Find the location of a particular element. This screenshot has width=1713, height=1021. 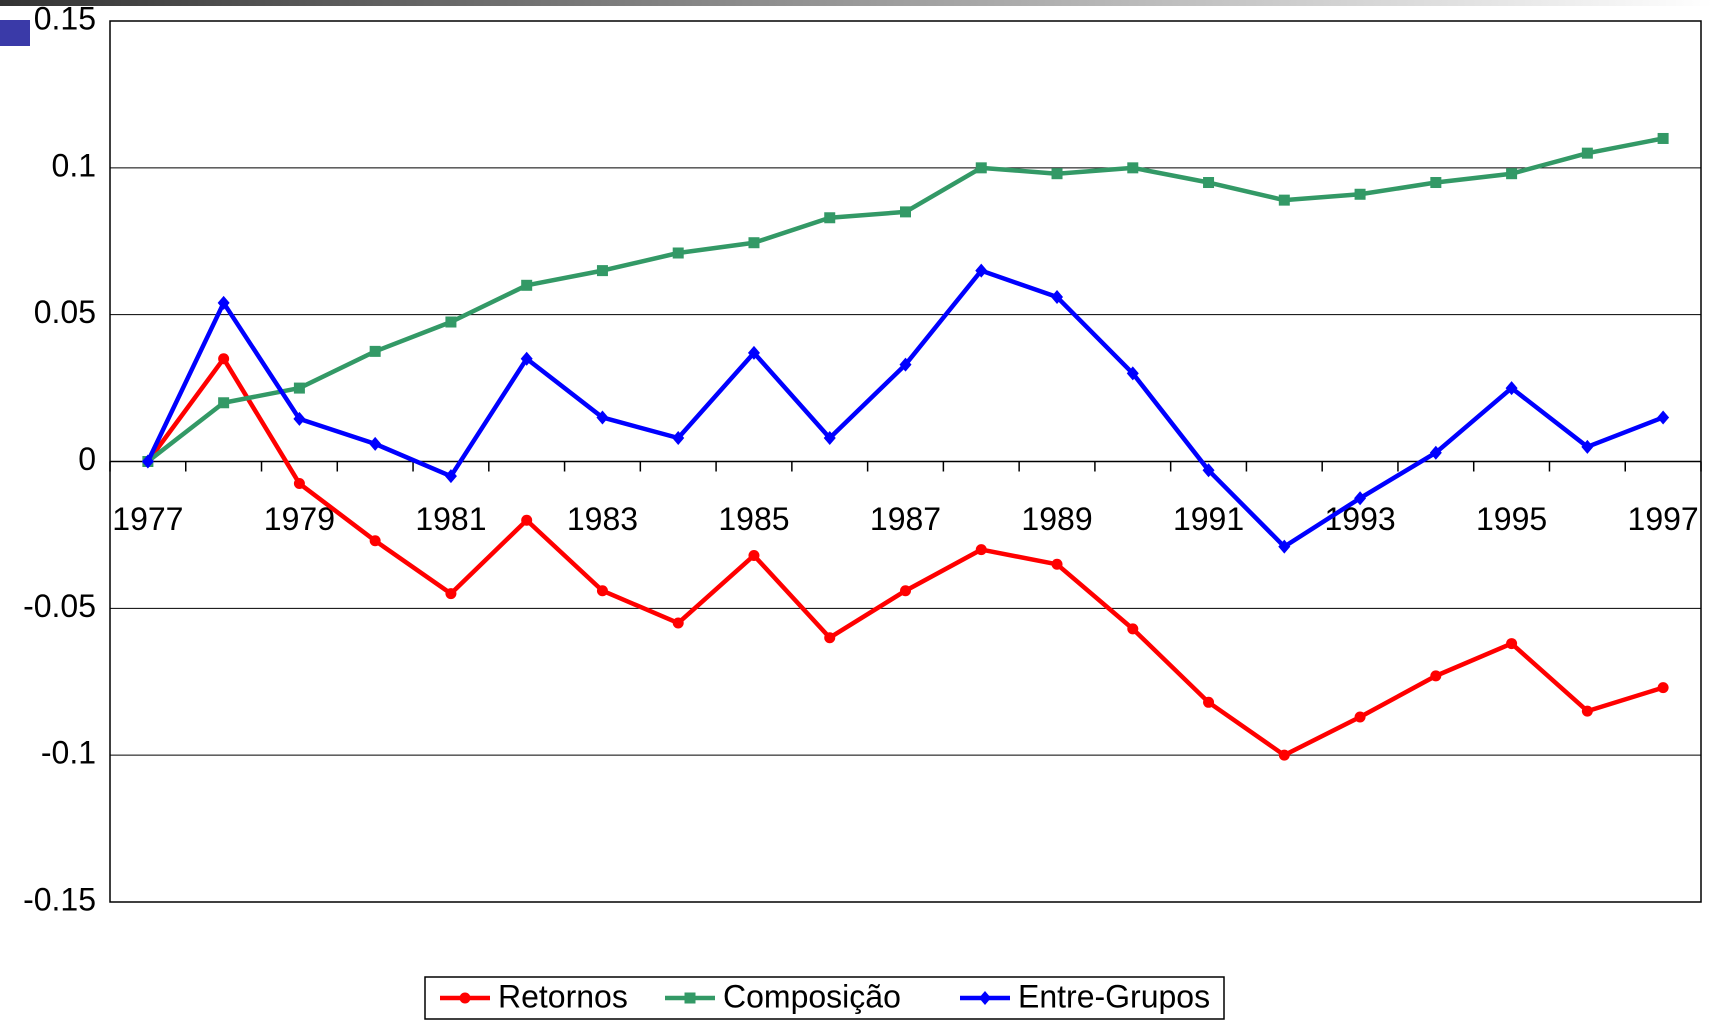

x-tick-label: 1985 is located at coordinates (753, 519).